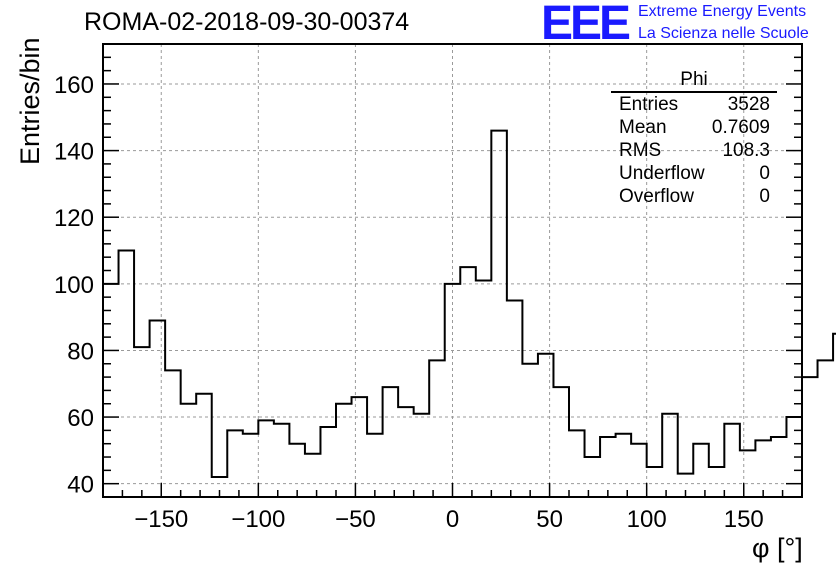 The height and width of the screenshot is (572, 836). I want to click on logo-line-2: La Scienza nelle Scuole, so click(723, 33).